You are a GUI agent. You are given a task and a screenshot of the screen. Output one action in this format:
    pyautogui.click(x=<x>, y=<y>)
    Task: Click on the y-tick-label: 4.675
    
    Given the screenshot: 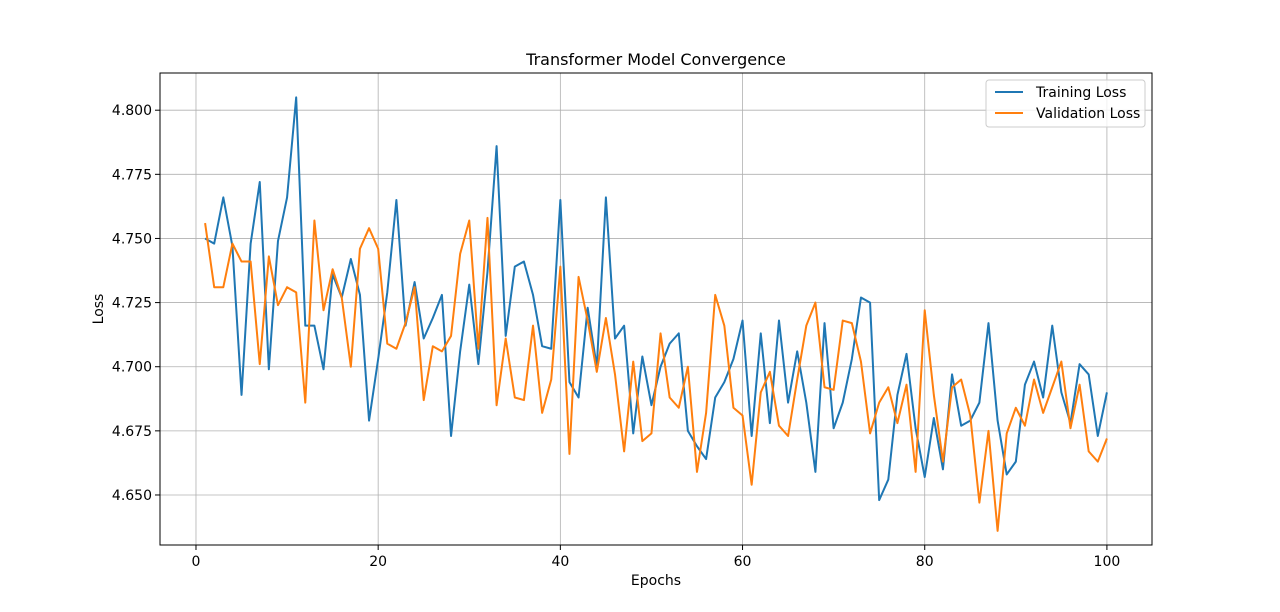 What is the action you would take?
    pyautogui.click(x=132, y=432)
    